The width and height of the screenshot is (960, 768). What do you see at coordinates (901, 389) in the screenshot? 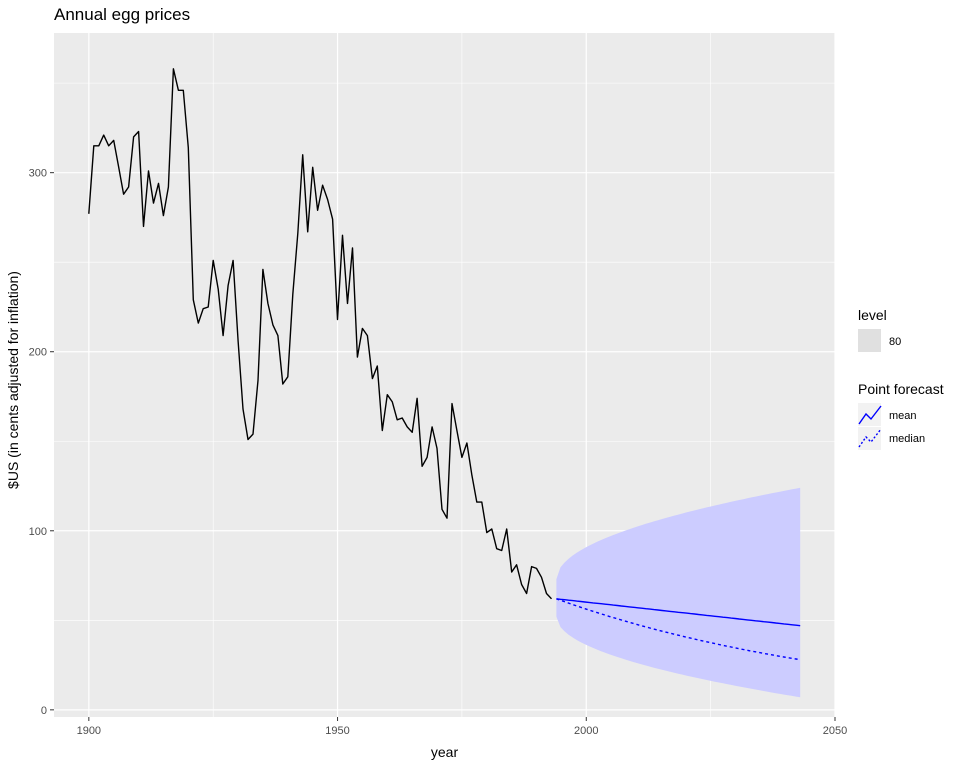
I see `legend-point-title: Point forecast` at bounding box center [901, 389].